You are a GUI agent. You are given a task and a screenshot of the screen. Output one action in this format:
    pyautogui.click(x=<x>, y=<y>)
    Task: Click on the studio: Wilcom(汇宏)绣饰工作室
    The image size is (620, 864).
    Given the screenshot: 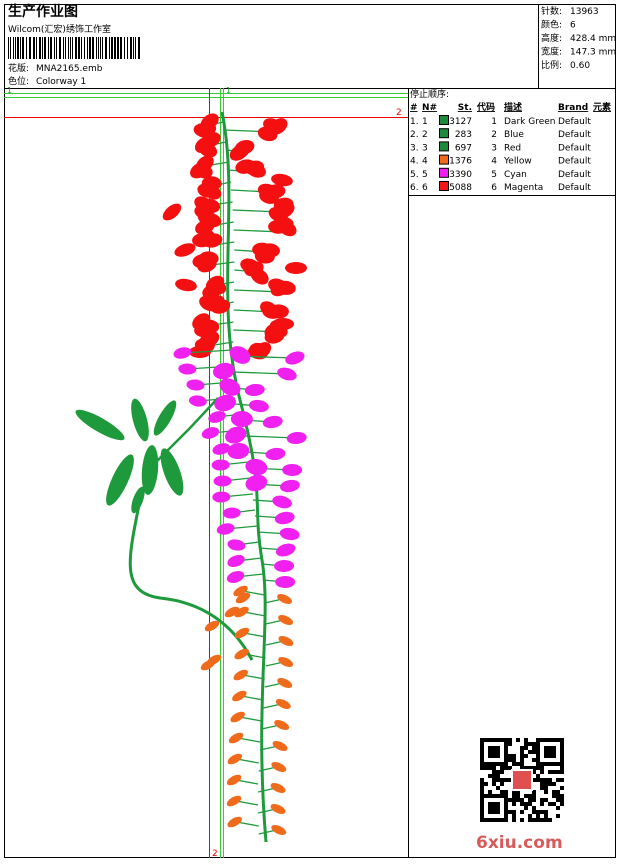 What is the action you would take?
    pyautogui.click(x=59, y=29)
    